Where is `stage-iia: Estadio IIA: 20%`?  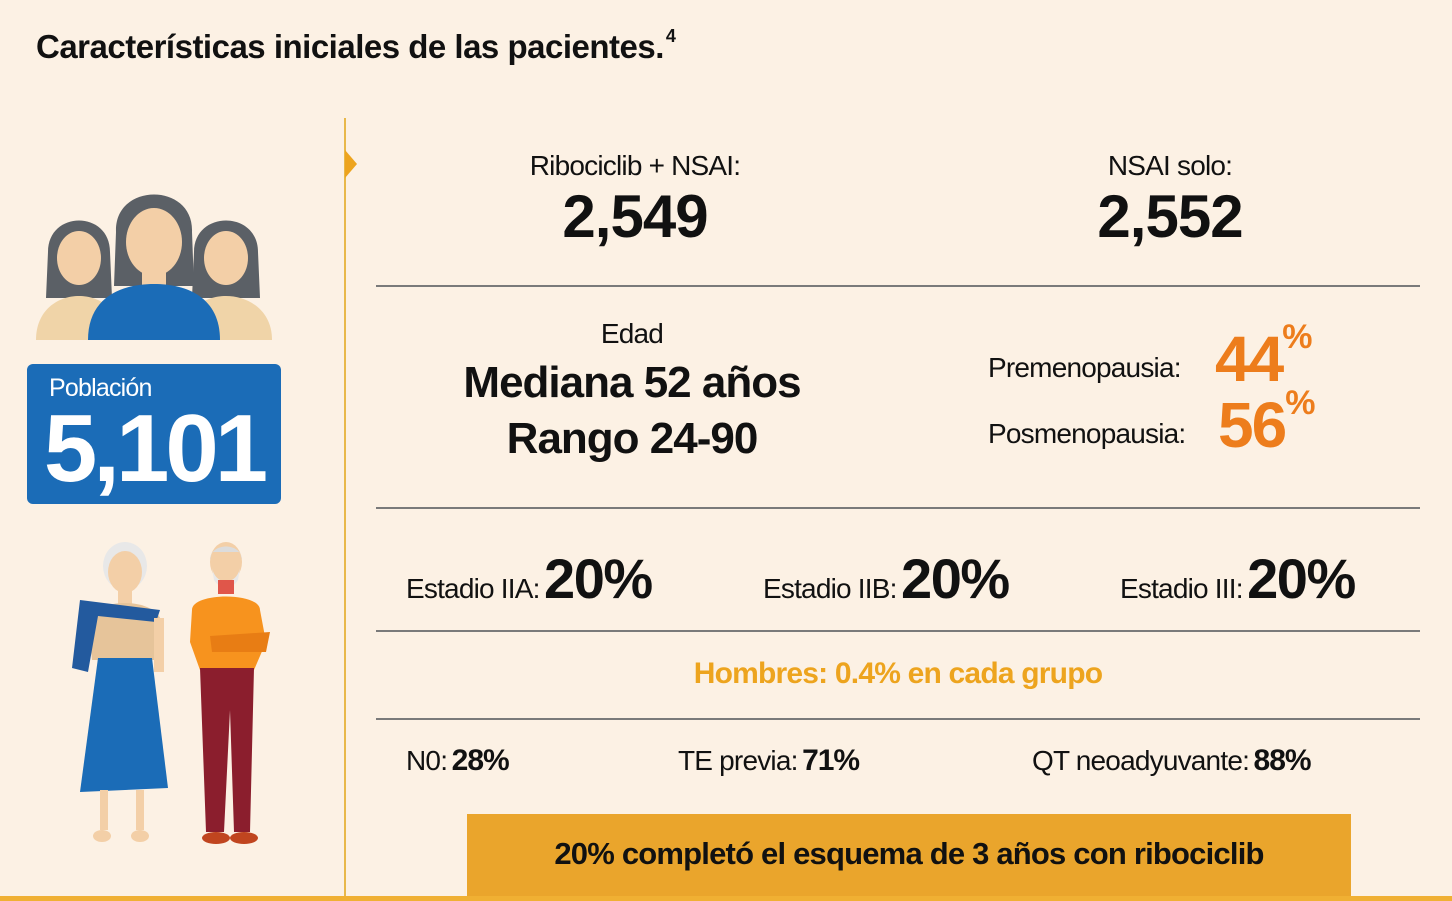
stage-iia: Estadio IIA: 20% is located at coordinates (529, 578).